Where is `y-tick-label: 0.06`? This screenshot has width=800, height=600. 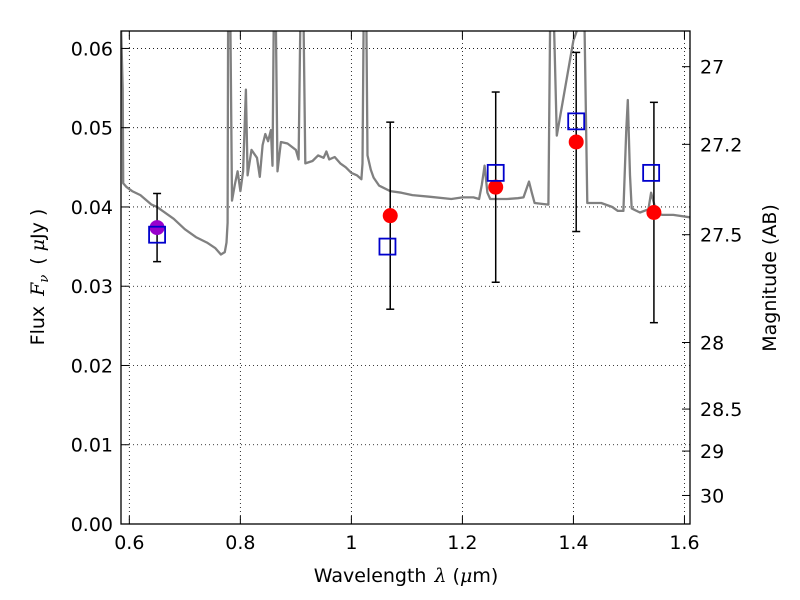
y-tick-label: 0.06 is located at coordinates (92, 49).